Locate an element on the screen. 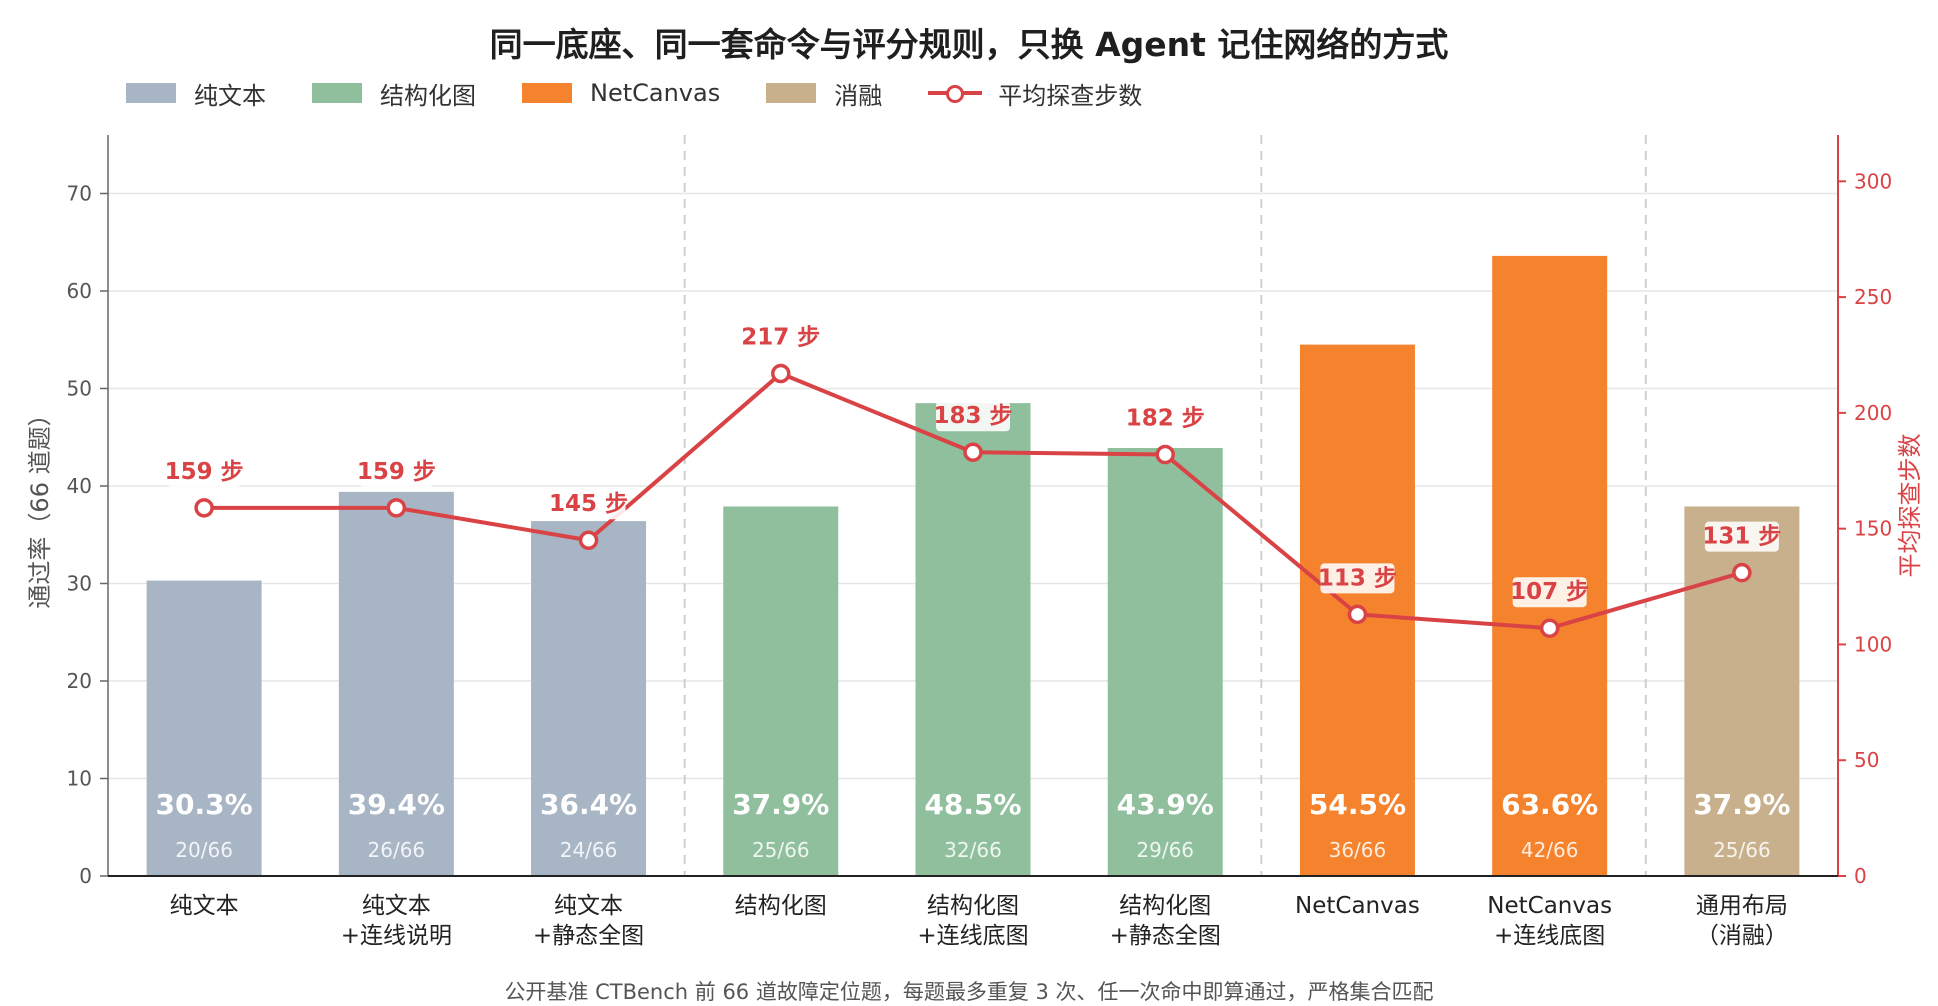  y2-tick-label: 50 is located at coordinates (1866, 760).